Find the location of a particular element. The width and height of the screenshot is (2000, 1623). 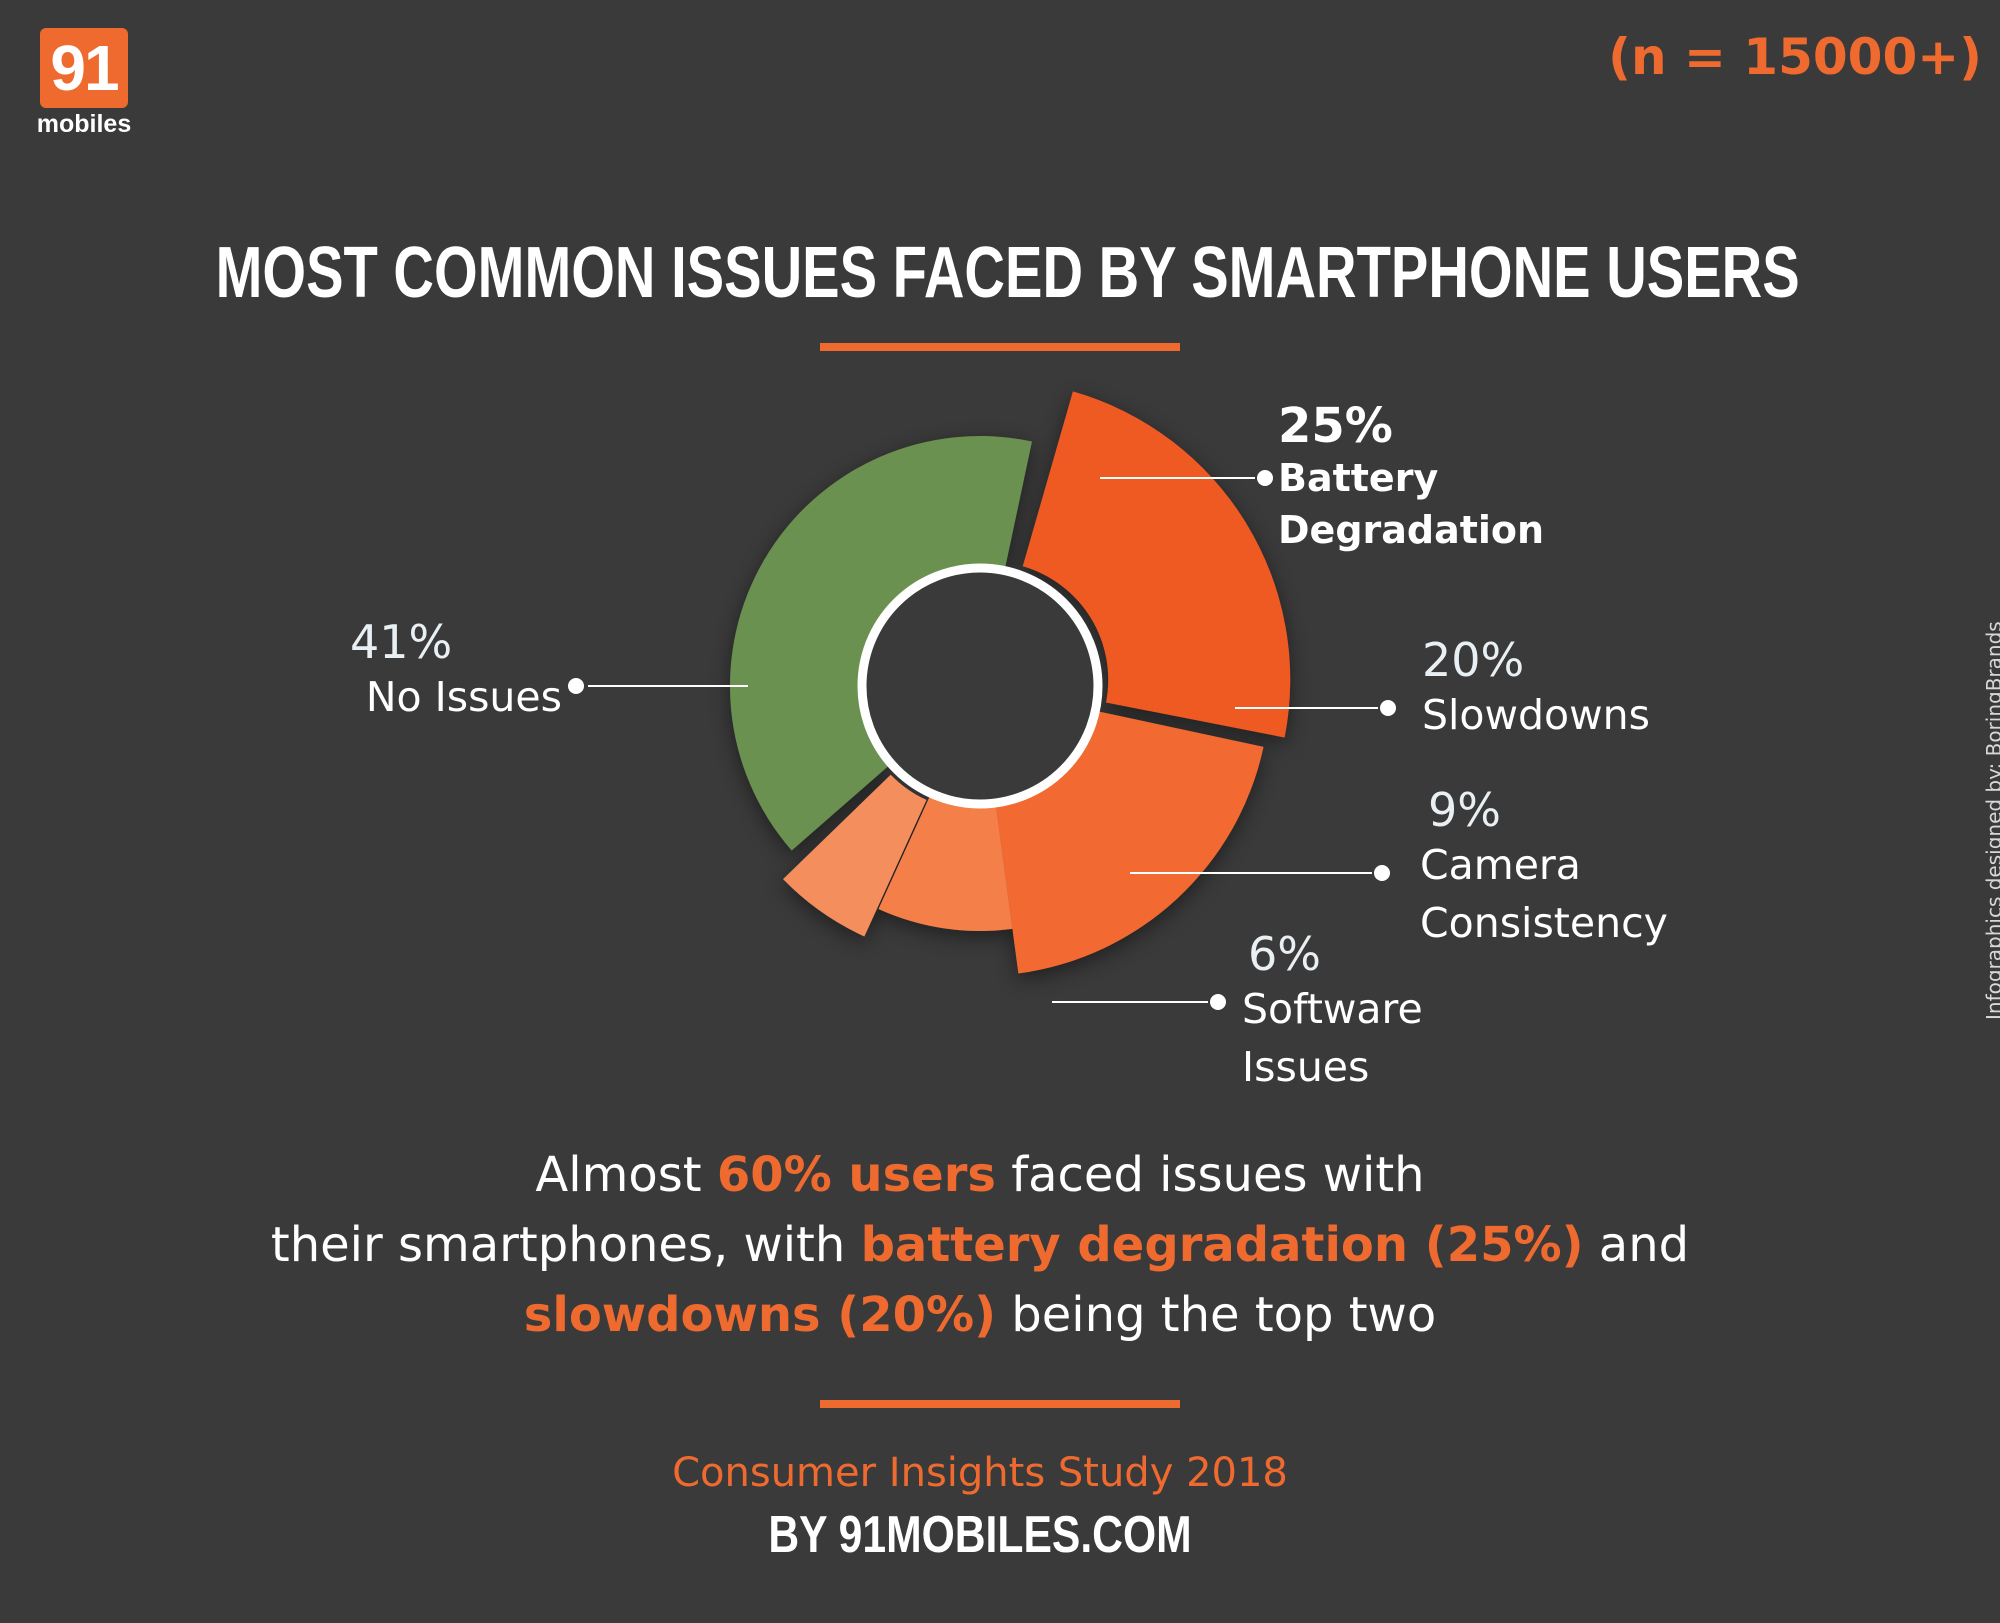

label-battery: 25% Battery Degradation is located at coordinates (1411, 478).